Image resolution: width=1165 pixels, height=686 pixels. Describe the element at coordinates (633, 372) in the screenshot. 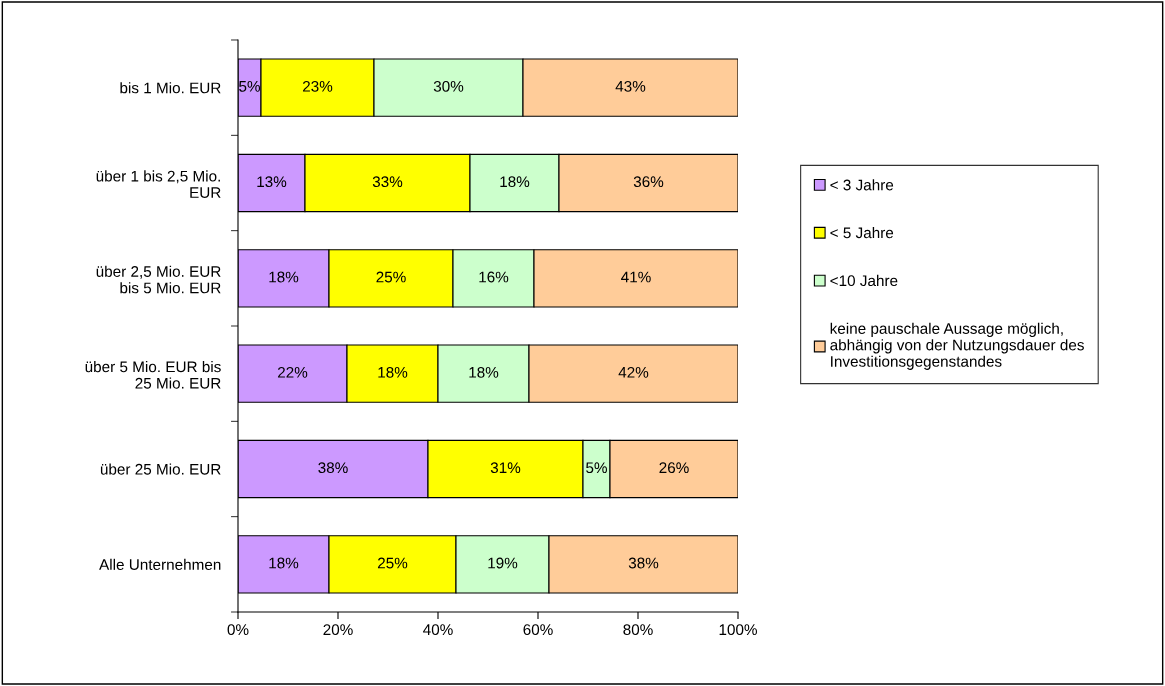

I see `data-label: 42%` at that location.